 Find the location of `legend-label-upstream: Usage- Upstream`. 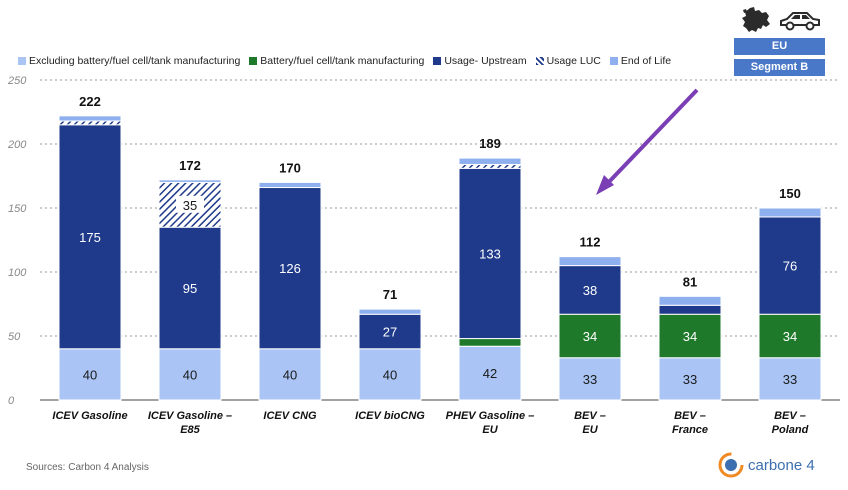

legend-label-upstream: Usage- Upstream is located at coordinates (485, 61).